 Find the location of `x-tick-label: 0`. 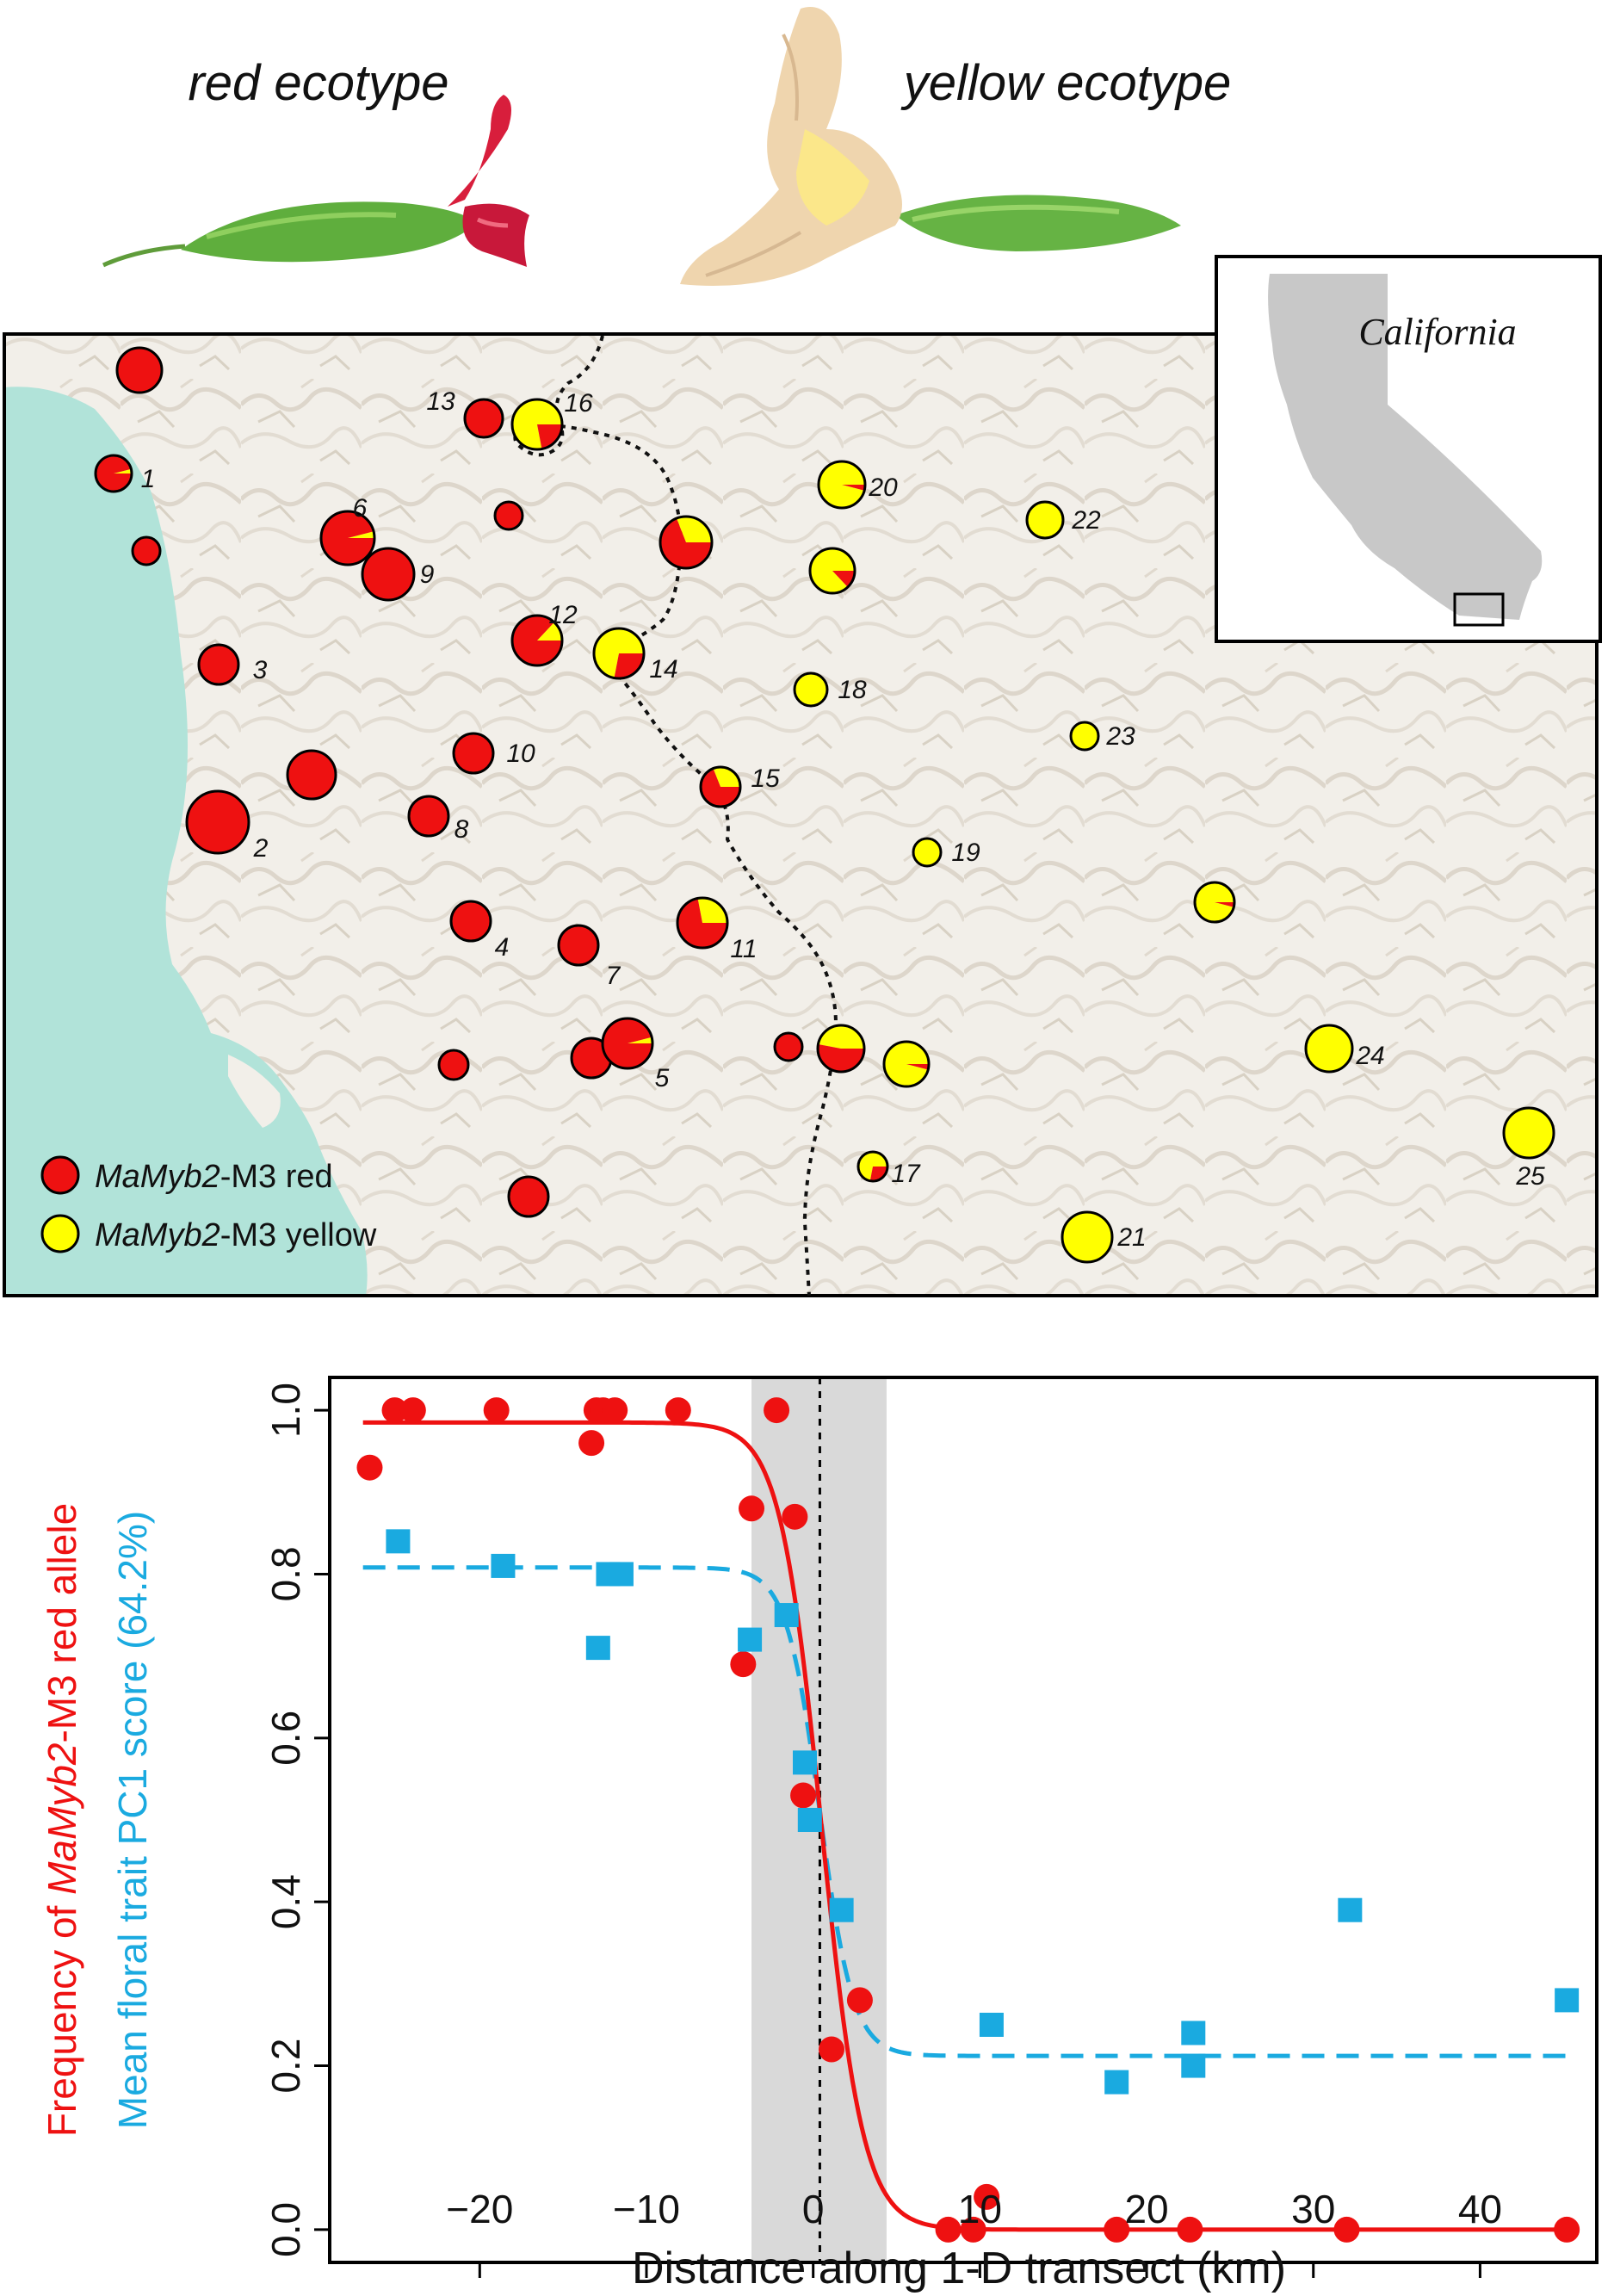

x-tick-label: 0 is located at coordinates (813, 2209).